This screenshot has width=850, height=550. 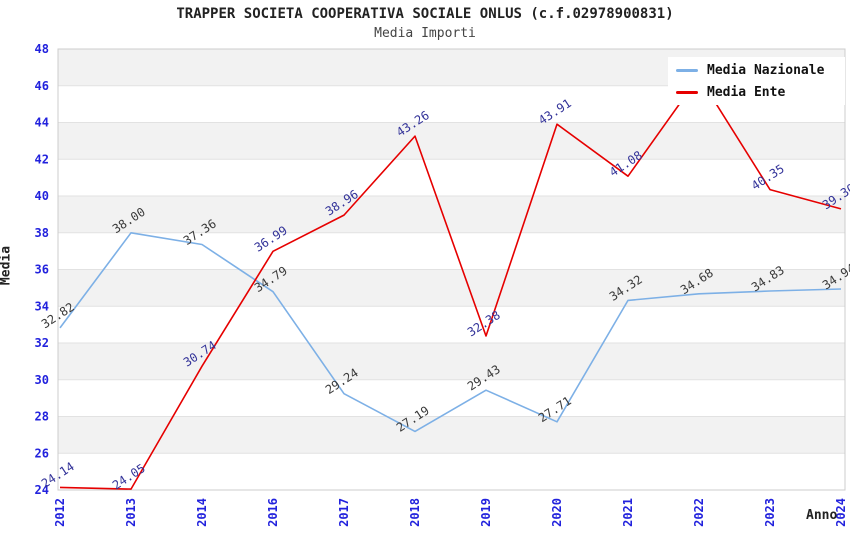 What do you see at coordinates (756, 81) in the screenshot?
I see `legend: Media Nazionale Media Ente` at bounding box center [756, 81].